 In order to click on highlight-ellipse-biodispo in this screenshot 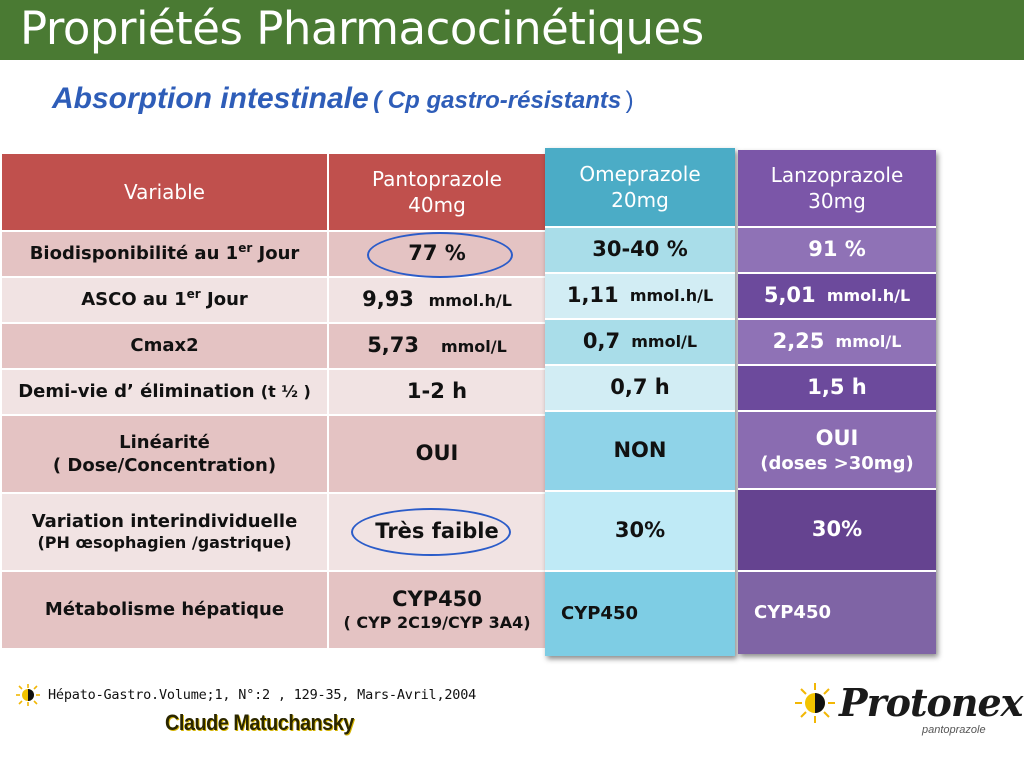, I will do `click(440, 255)`.